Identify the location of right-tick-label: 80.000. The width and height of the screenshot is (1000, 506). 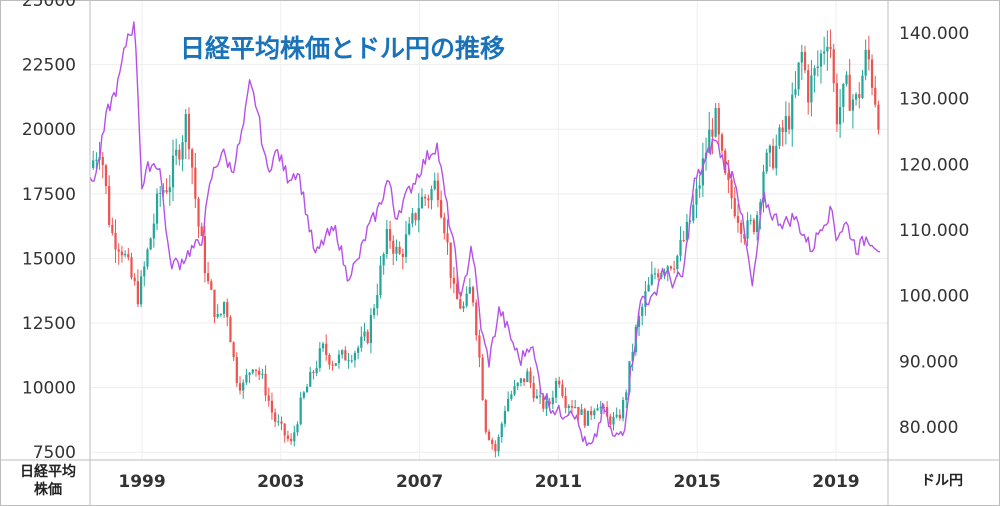
(928, 428).